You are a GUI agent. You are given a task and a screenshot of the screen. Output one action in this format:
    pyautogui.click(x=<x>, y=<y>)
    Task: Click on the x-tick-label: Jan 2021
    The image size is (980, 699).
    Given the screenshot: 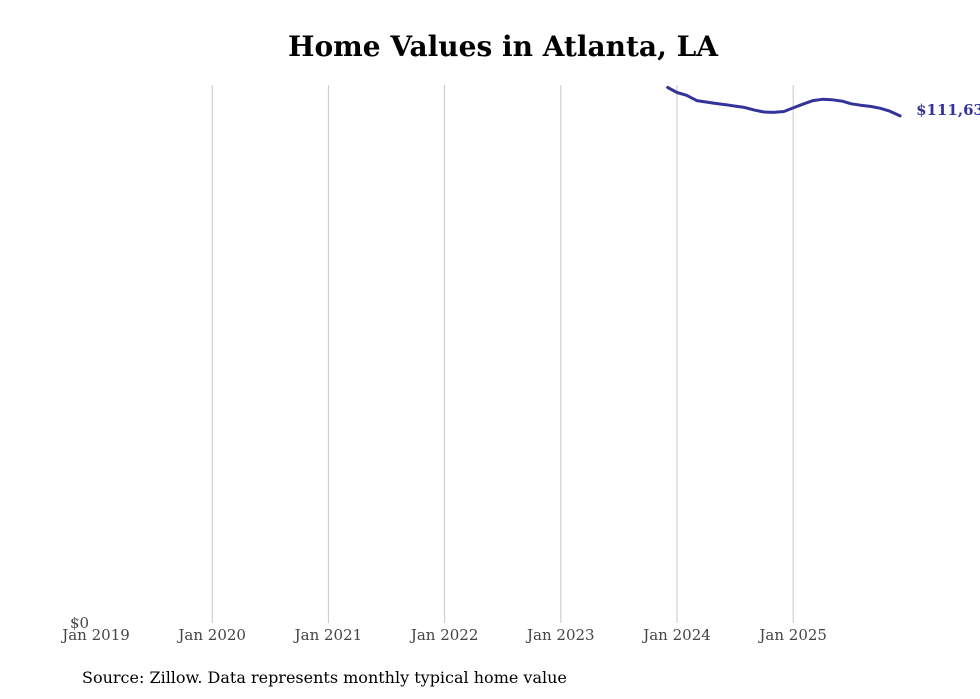 What is the action you would take?
    pyautogui.click(x=328, y=635)
    